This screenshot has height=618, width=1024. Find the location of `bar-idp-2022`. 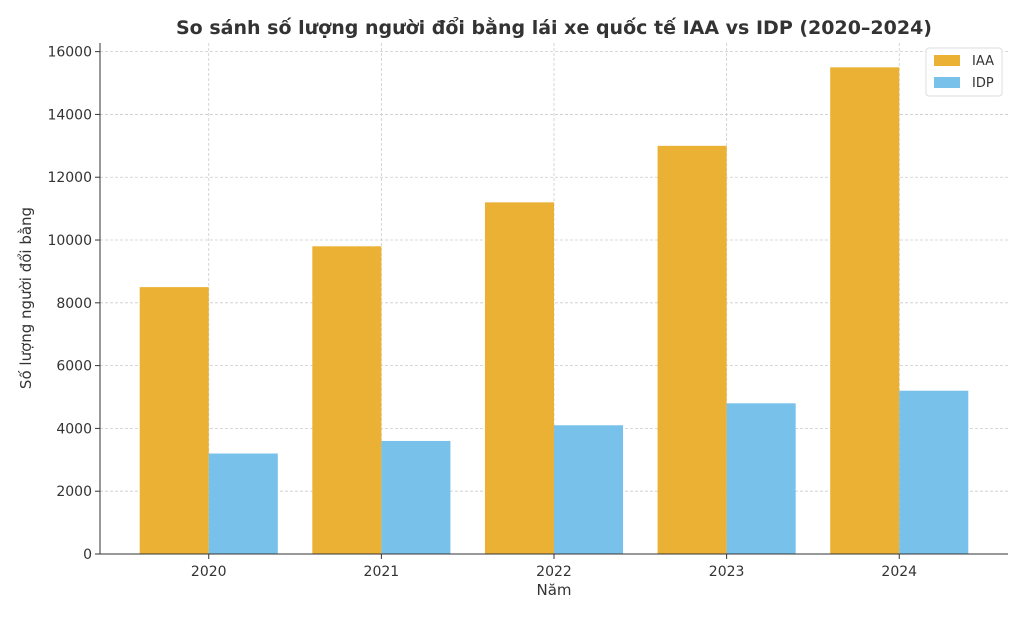

bar-idp-2022 is located at coordinates (589, 489).